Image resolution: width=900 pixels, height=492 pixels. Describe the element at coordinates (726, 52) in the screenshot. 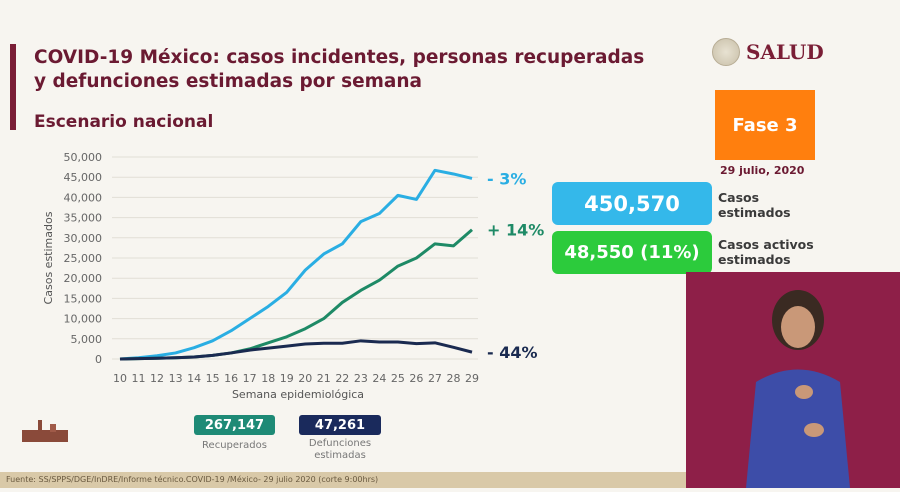

I see `seal-icon` at that location.